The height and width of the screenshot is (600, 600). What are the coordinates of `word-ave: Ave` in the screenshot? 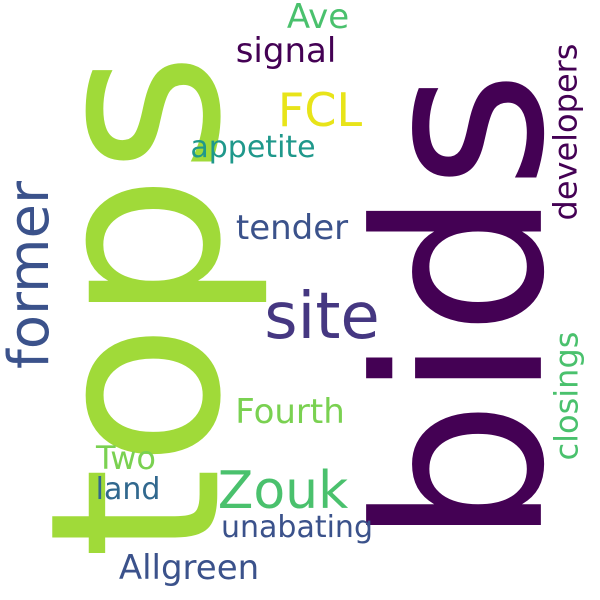 It's located at (318, 18).